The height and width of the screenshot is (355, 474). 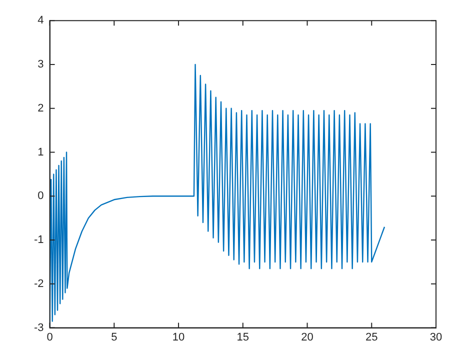 I want to click on x-tick-label: 15, so click(x=243, y=337).